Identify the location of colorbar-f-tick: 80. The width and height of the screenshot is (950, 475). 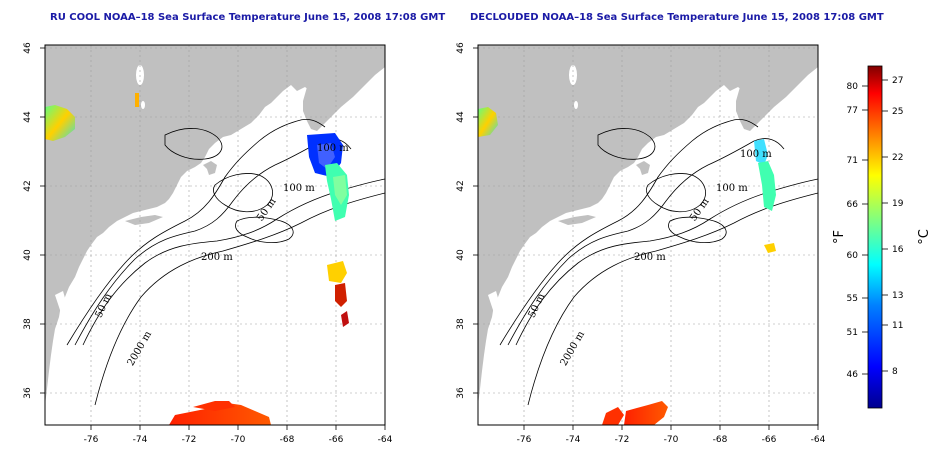
(853, 87).